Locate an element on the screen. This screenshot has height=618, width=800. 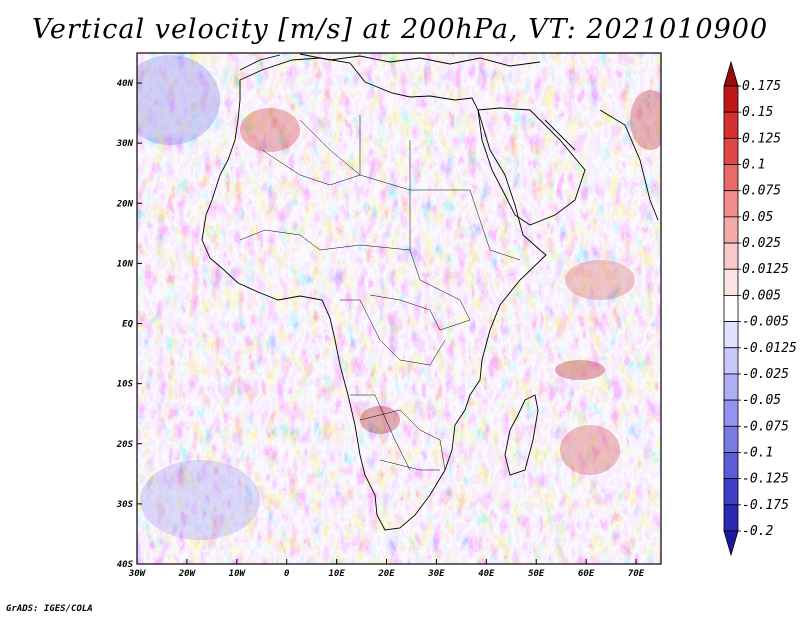
colorbar-label: -0.125 is located at coordinates (765, 479).